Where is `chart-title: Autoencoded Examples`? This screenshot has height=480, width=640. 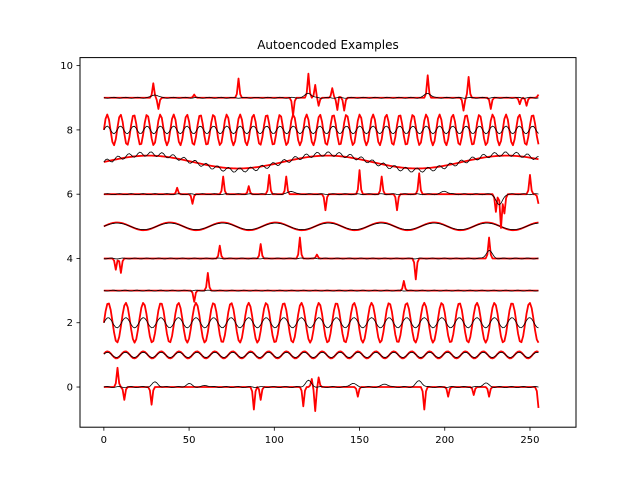 chart-title: Autoencoded Examples is located at coordinates (328, 45).